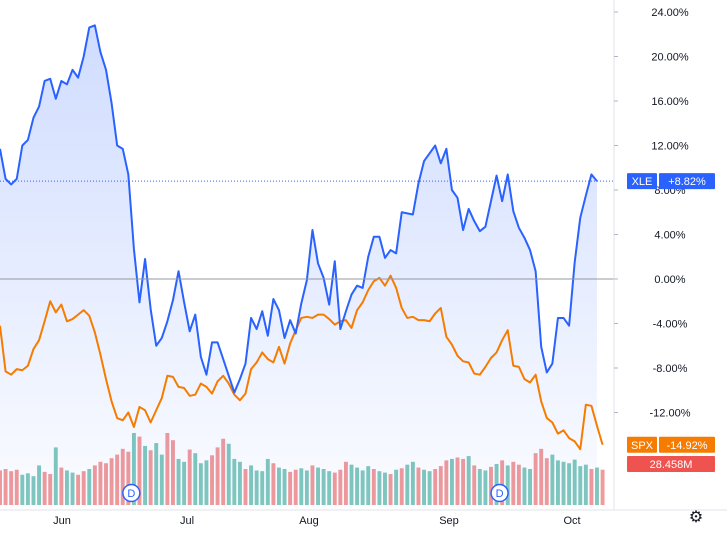 This screenshot has height=533, width=727. Describe the element at coordinates (187, 521) in the screenshot. I see `x-tick-label: Jul` at that location.